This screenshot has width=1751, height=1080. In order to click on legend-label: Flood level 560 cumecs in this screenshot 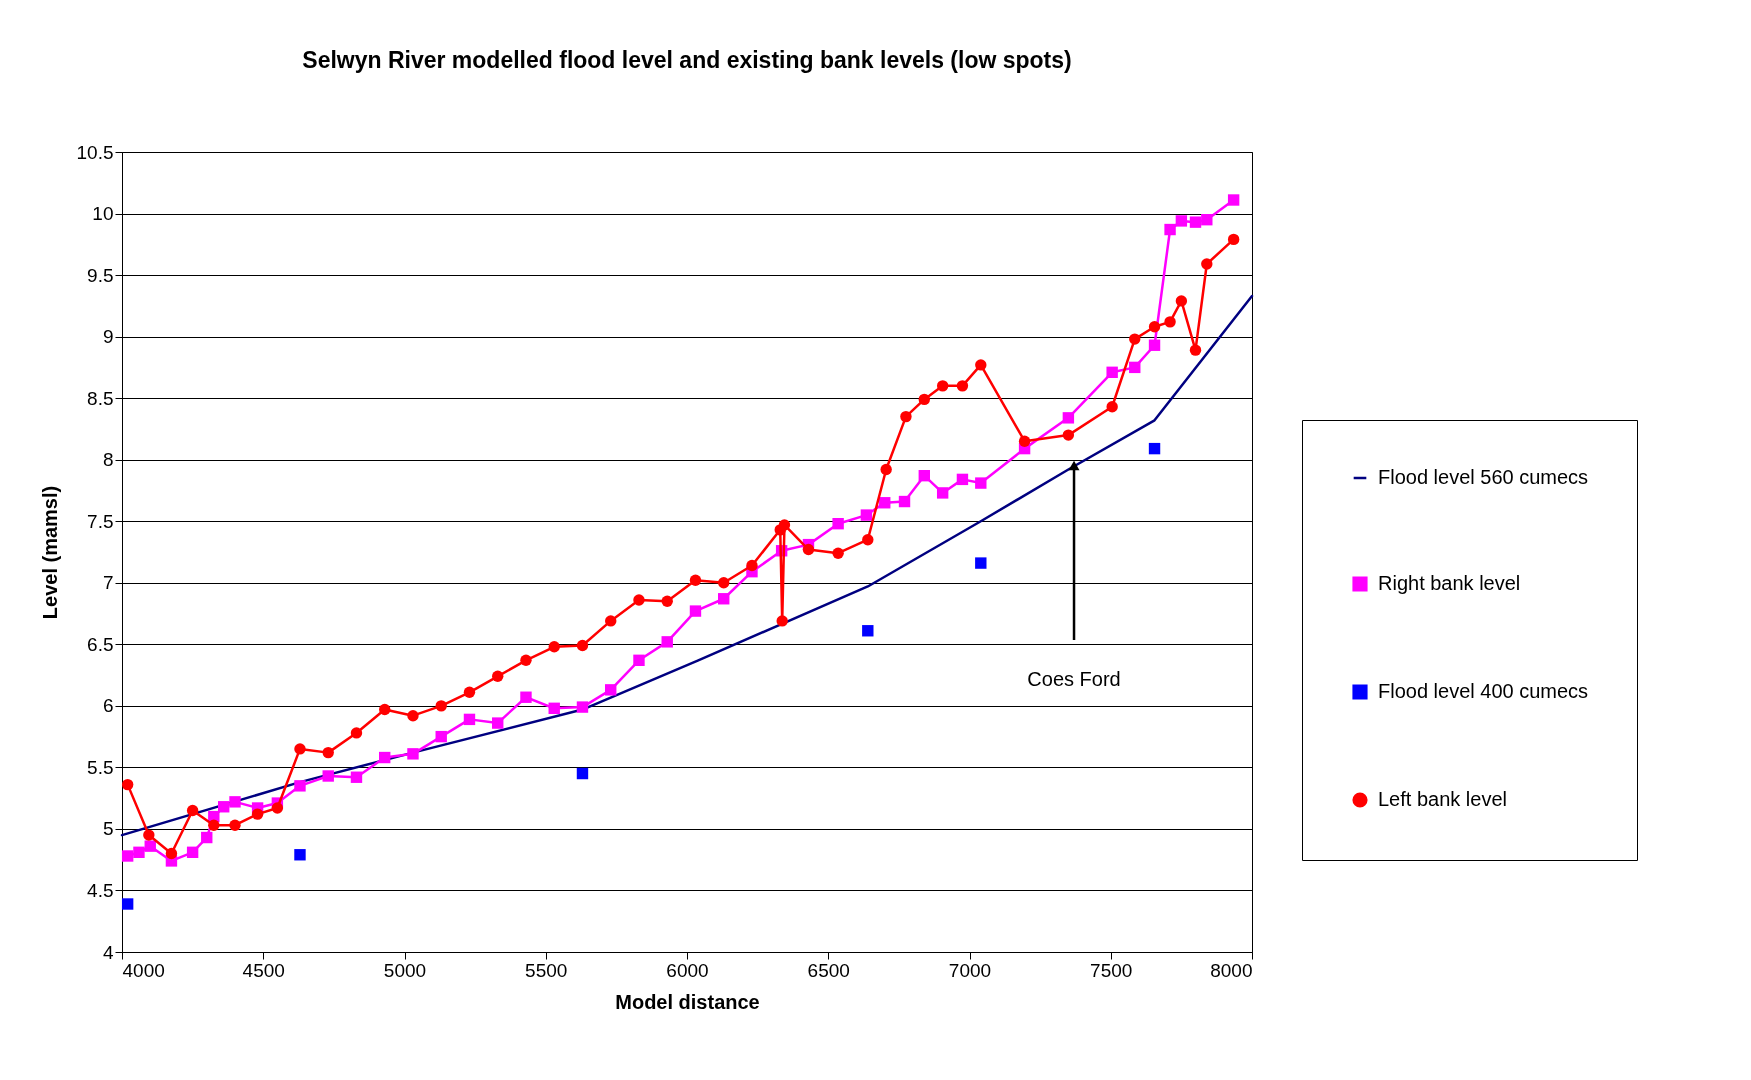, I will do `click(1483, 477)`.